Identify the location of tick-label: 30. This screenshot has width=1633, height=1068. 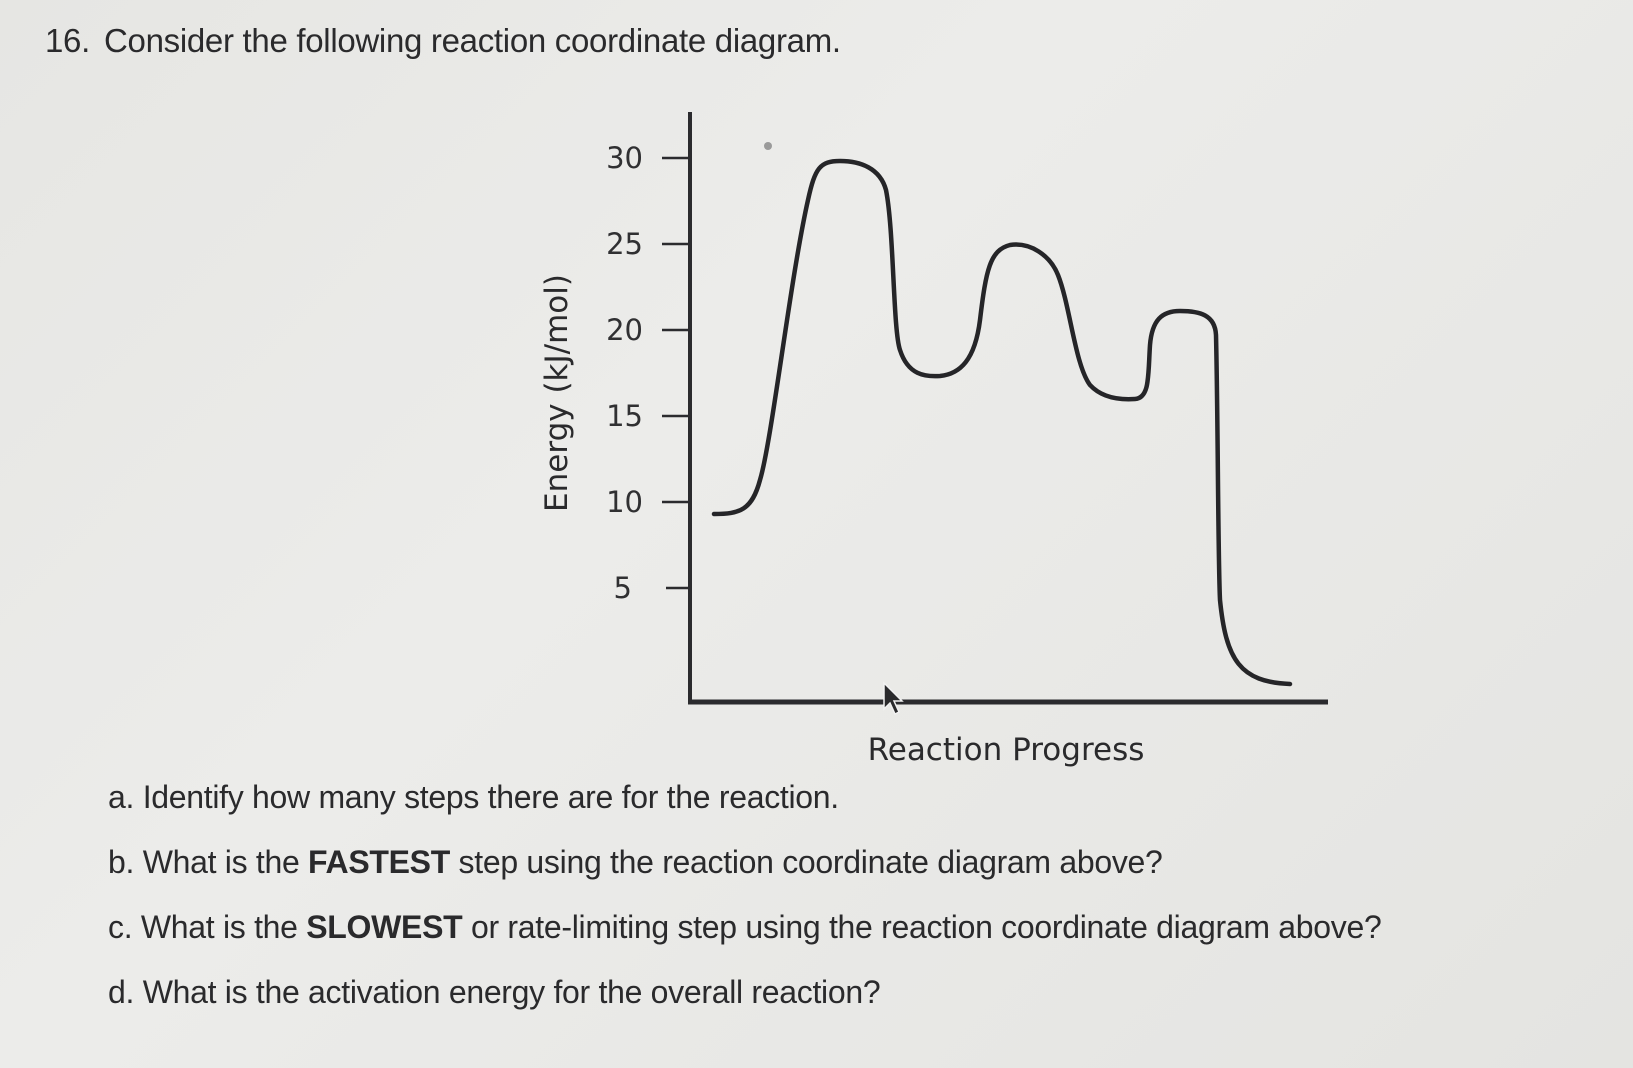
(624, 158).